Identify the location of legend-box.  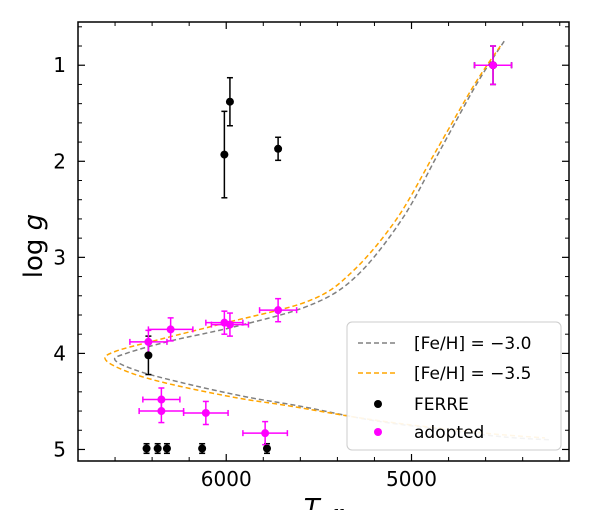
(454, 386).